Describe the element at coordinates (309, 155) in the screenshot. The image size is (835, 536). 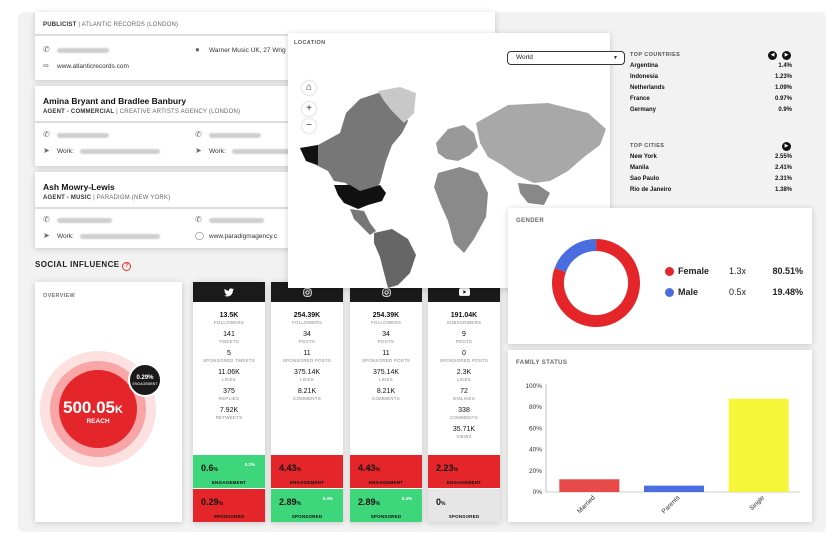
I see `alaska` at that location.